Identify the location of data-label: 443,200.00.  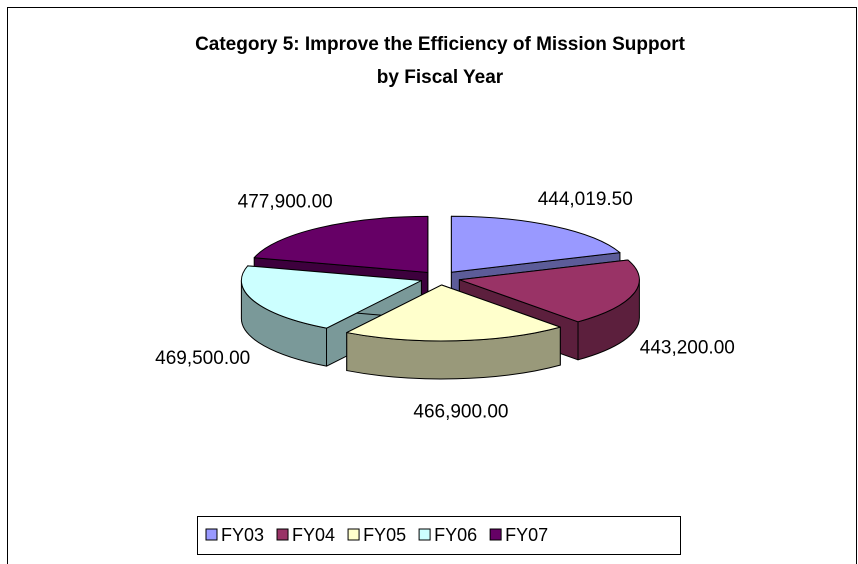
(687, 348).